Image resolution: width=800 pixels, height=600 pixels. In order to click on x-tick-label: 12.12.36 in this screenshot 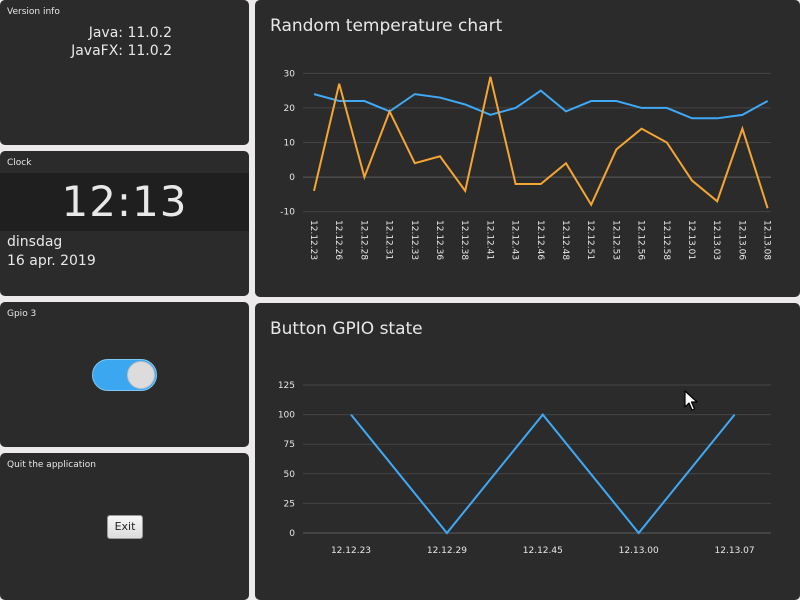, I will do `click(439, 240)`.